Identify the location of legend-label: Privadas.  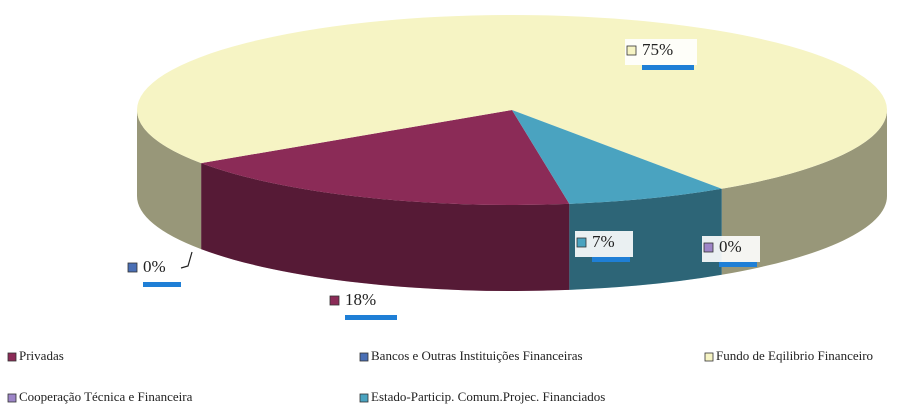
(41, 355).